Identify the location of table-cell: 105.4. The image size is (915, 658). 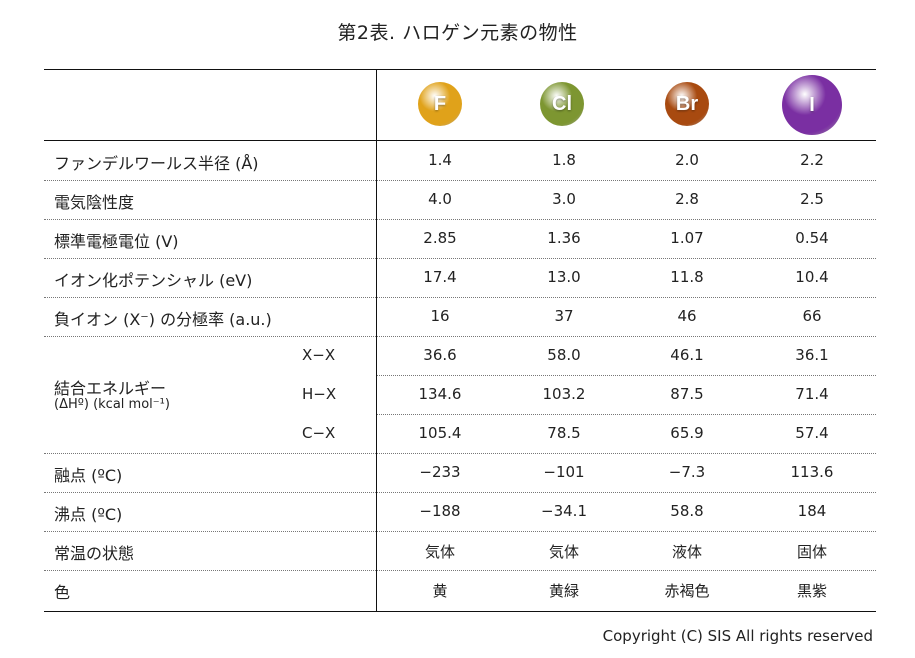
(440, 433).